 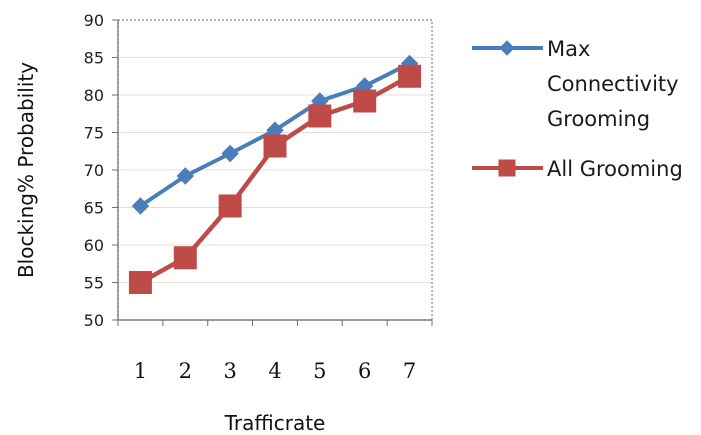 What do you see at coordinates (94, 320) in the screenshot?
I see `y-tick-label: 50` at bounding box center [94, 320].